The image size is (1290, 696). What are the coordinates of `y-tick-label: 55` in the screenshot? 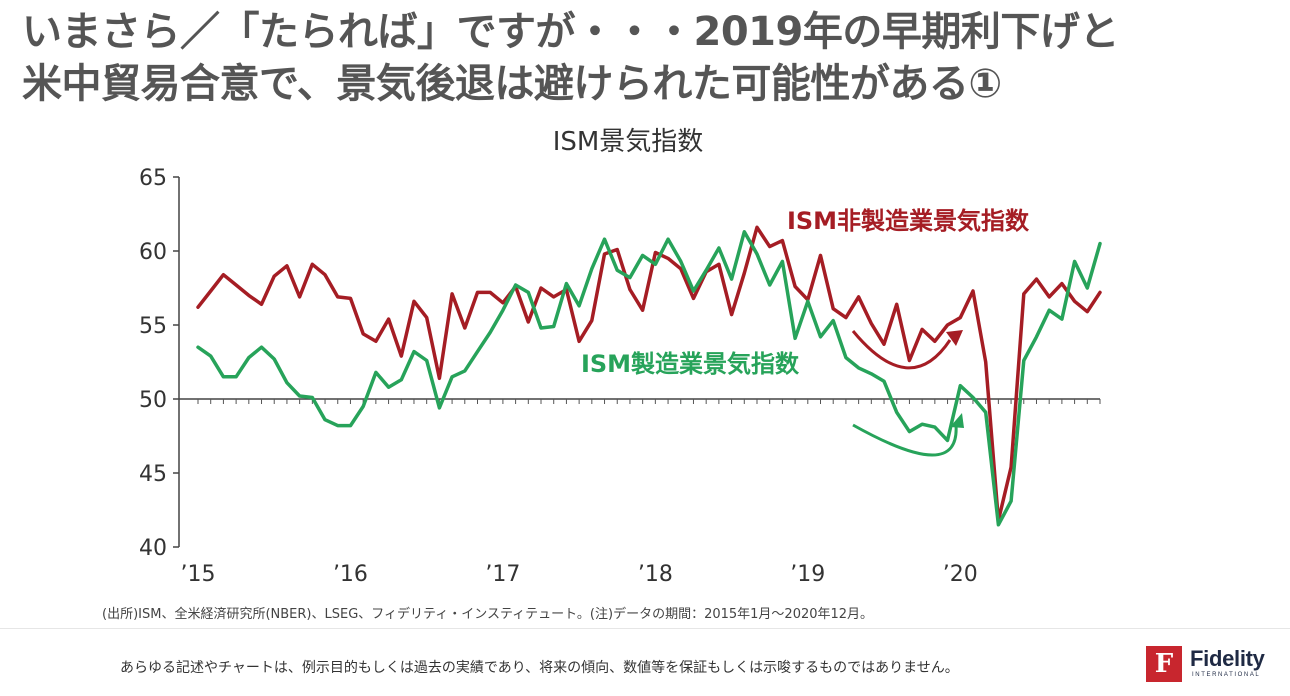 It's located at (153, 326).